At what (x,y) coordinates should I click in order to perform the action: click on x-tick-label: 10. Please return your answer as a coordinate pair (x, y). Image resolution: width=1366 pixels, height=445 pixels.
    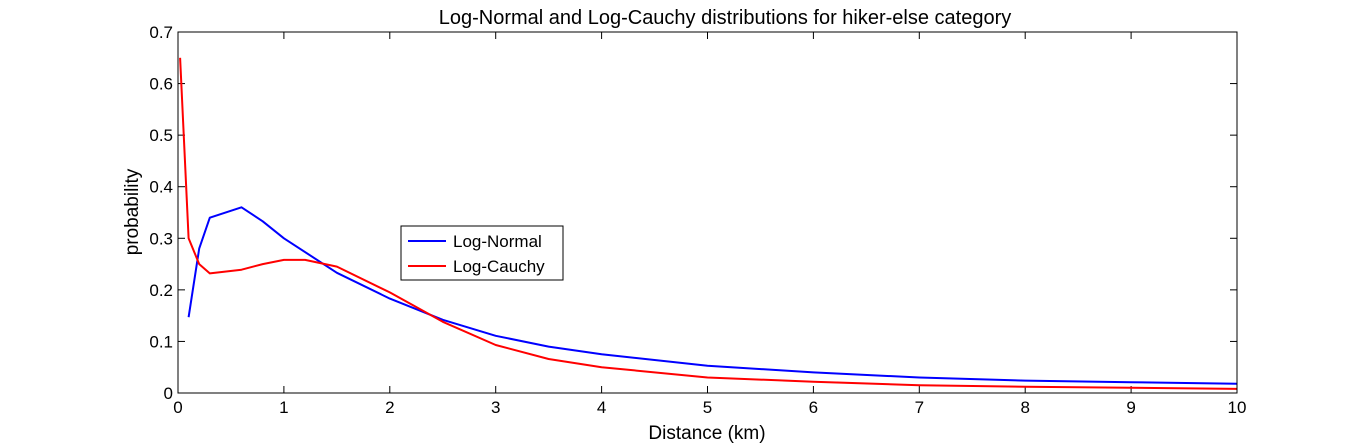
    Looking at the image, I should click on (1237, 407).